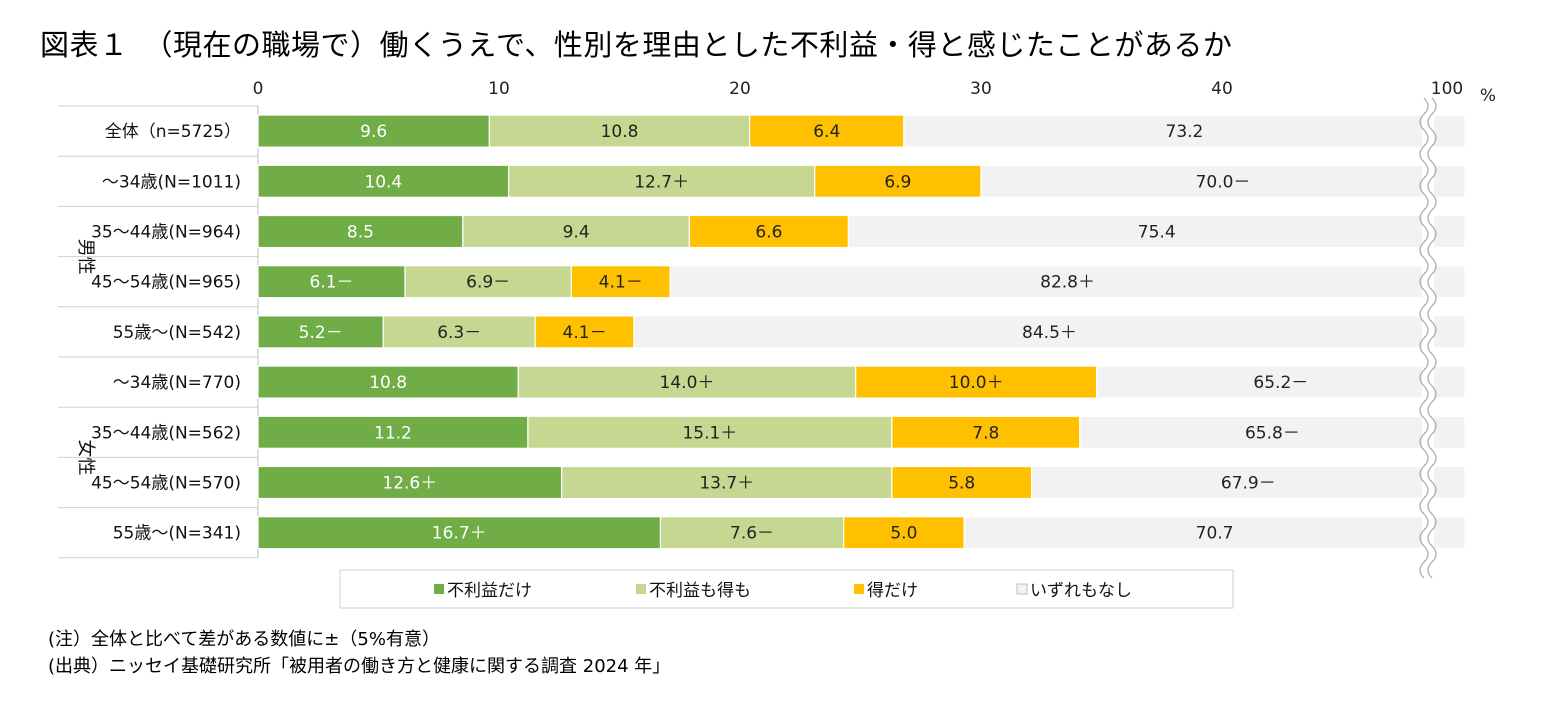 The image size is (1544, 711). I want to click on data-label: 67.9－, so click(1248, 484).